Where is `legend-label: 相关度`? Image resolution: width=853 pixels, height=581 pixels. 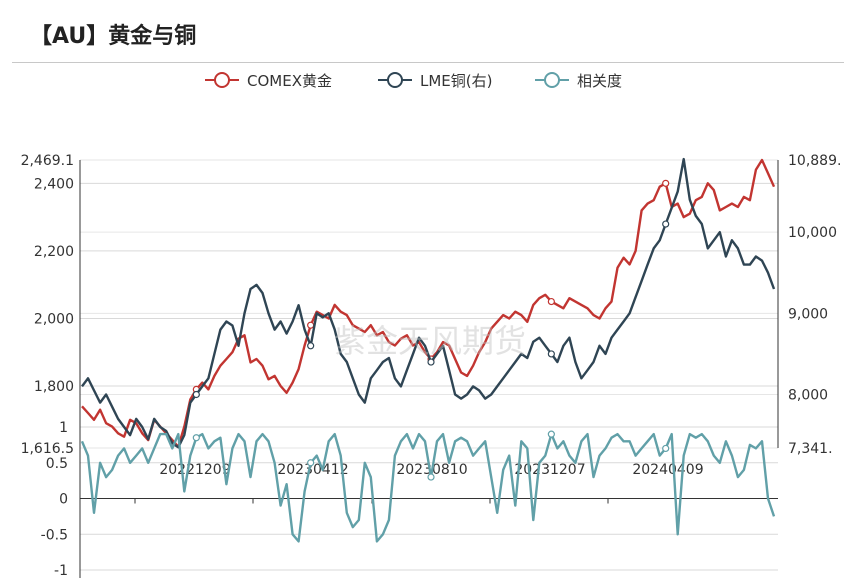 legend-label: 相关度 is located at coordinates (599, 81).